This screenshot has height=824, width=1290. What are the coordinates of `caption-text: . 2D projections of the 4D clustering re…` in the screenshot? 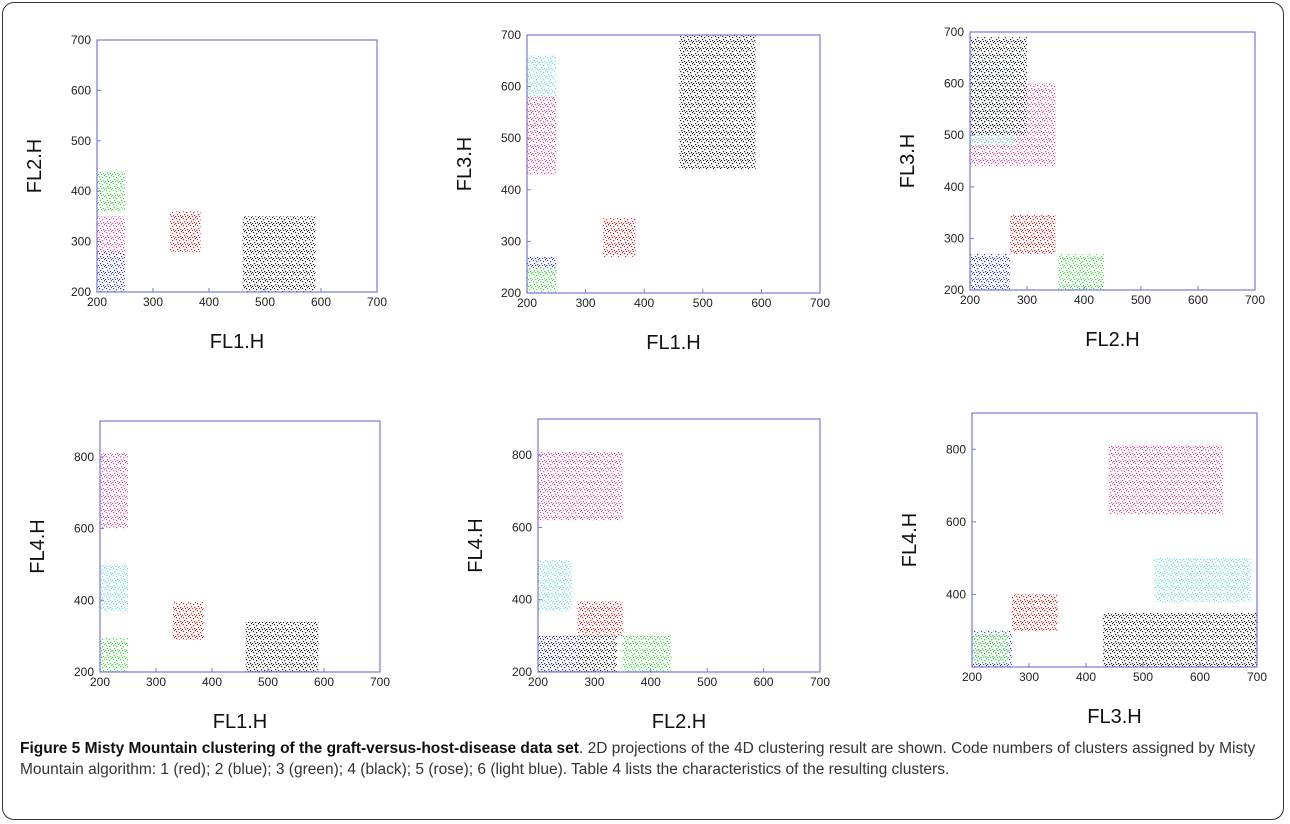 It's located at (638, 759).